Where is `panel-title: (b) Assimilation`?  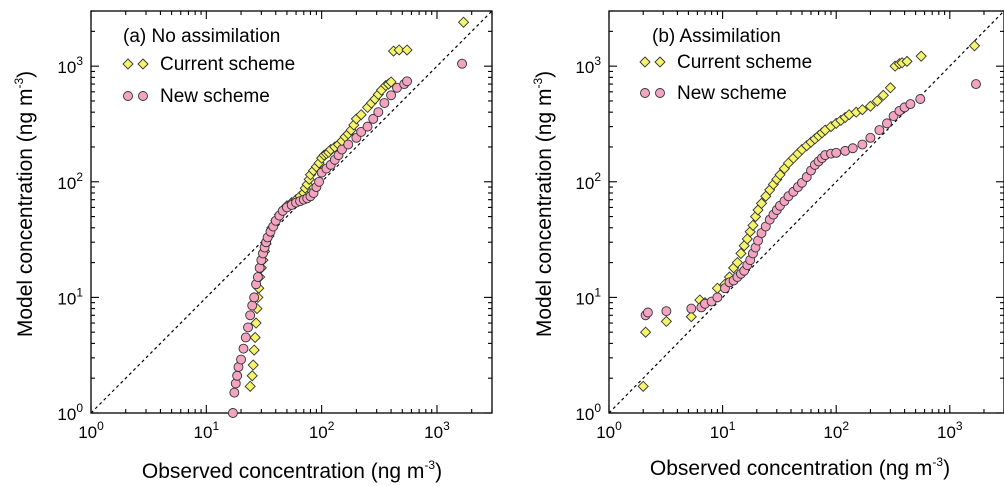 panel-title: (b) Assimilation is located at coordinates (716, 36).